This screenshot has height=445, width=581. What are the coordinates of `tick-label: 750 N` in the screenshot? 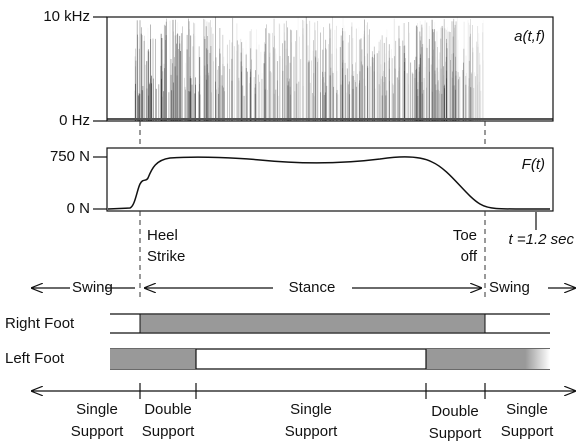 It's located at (70, 156).